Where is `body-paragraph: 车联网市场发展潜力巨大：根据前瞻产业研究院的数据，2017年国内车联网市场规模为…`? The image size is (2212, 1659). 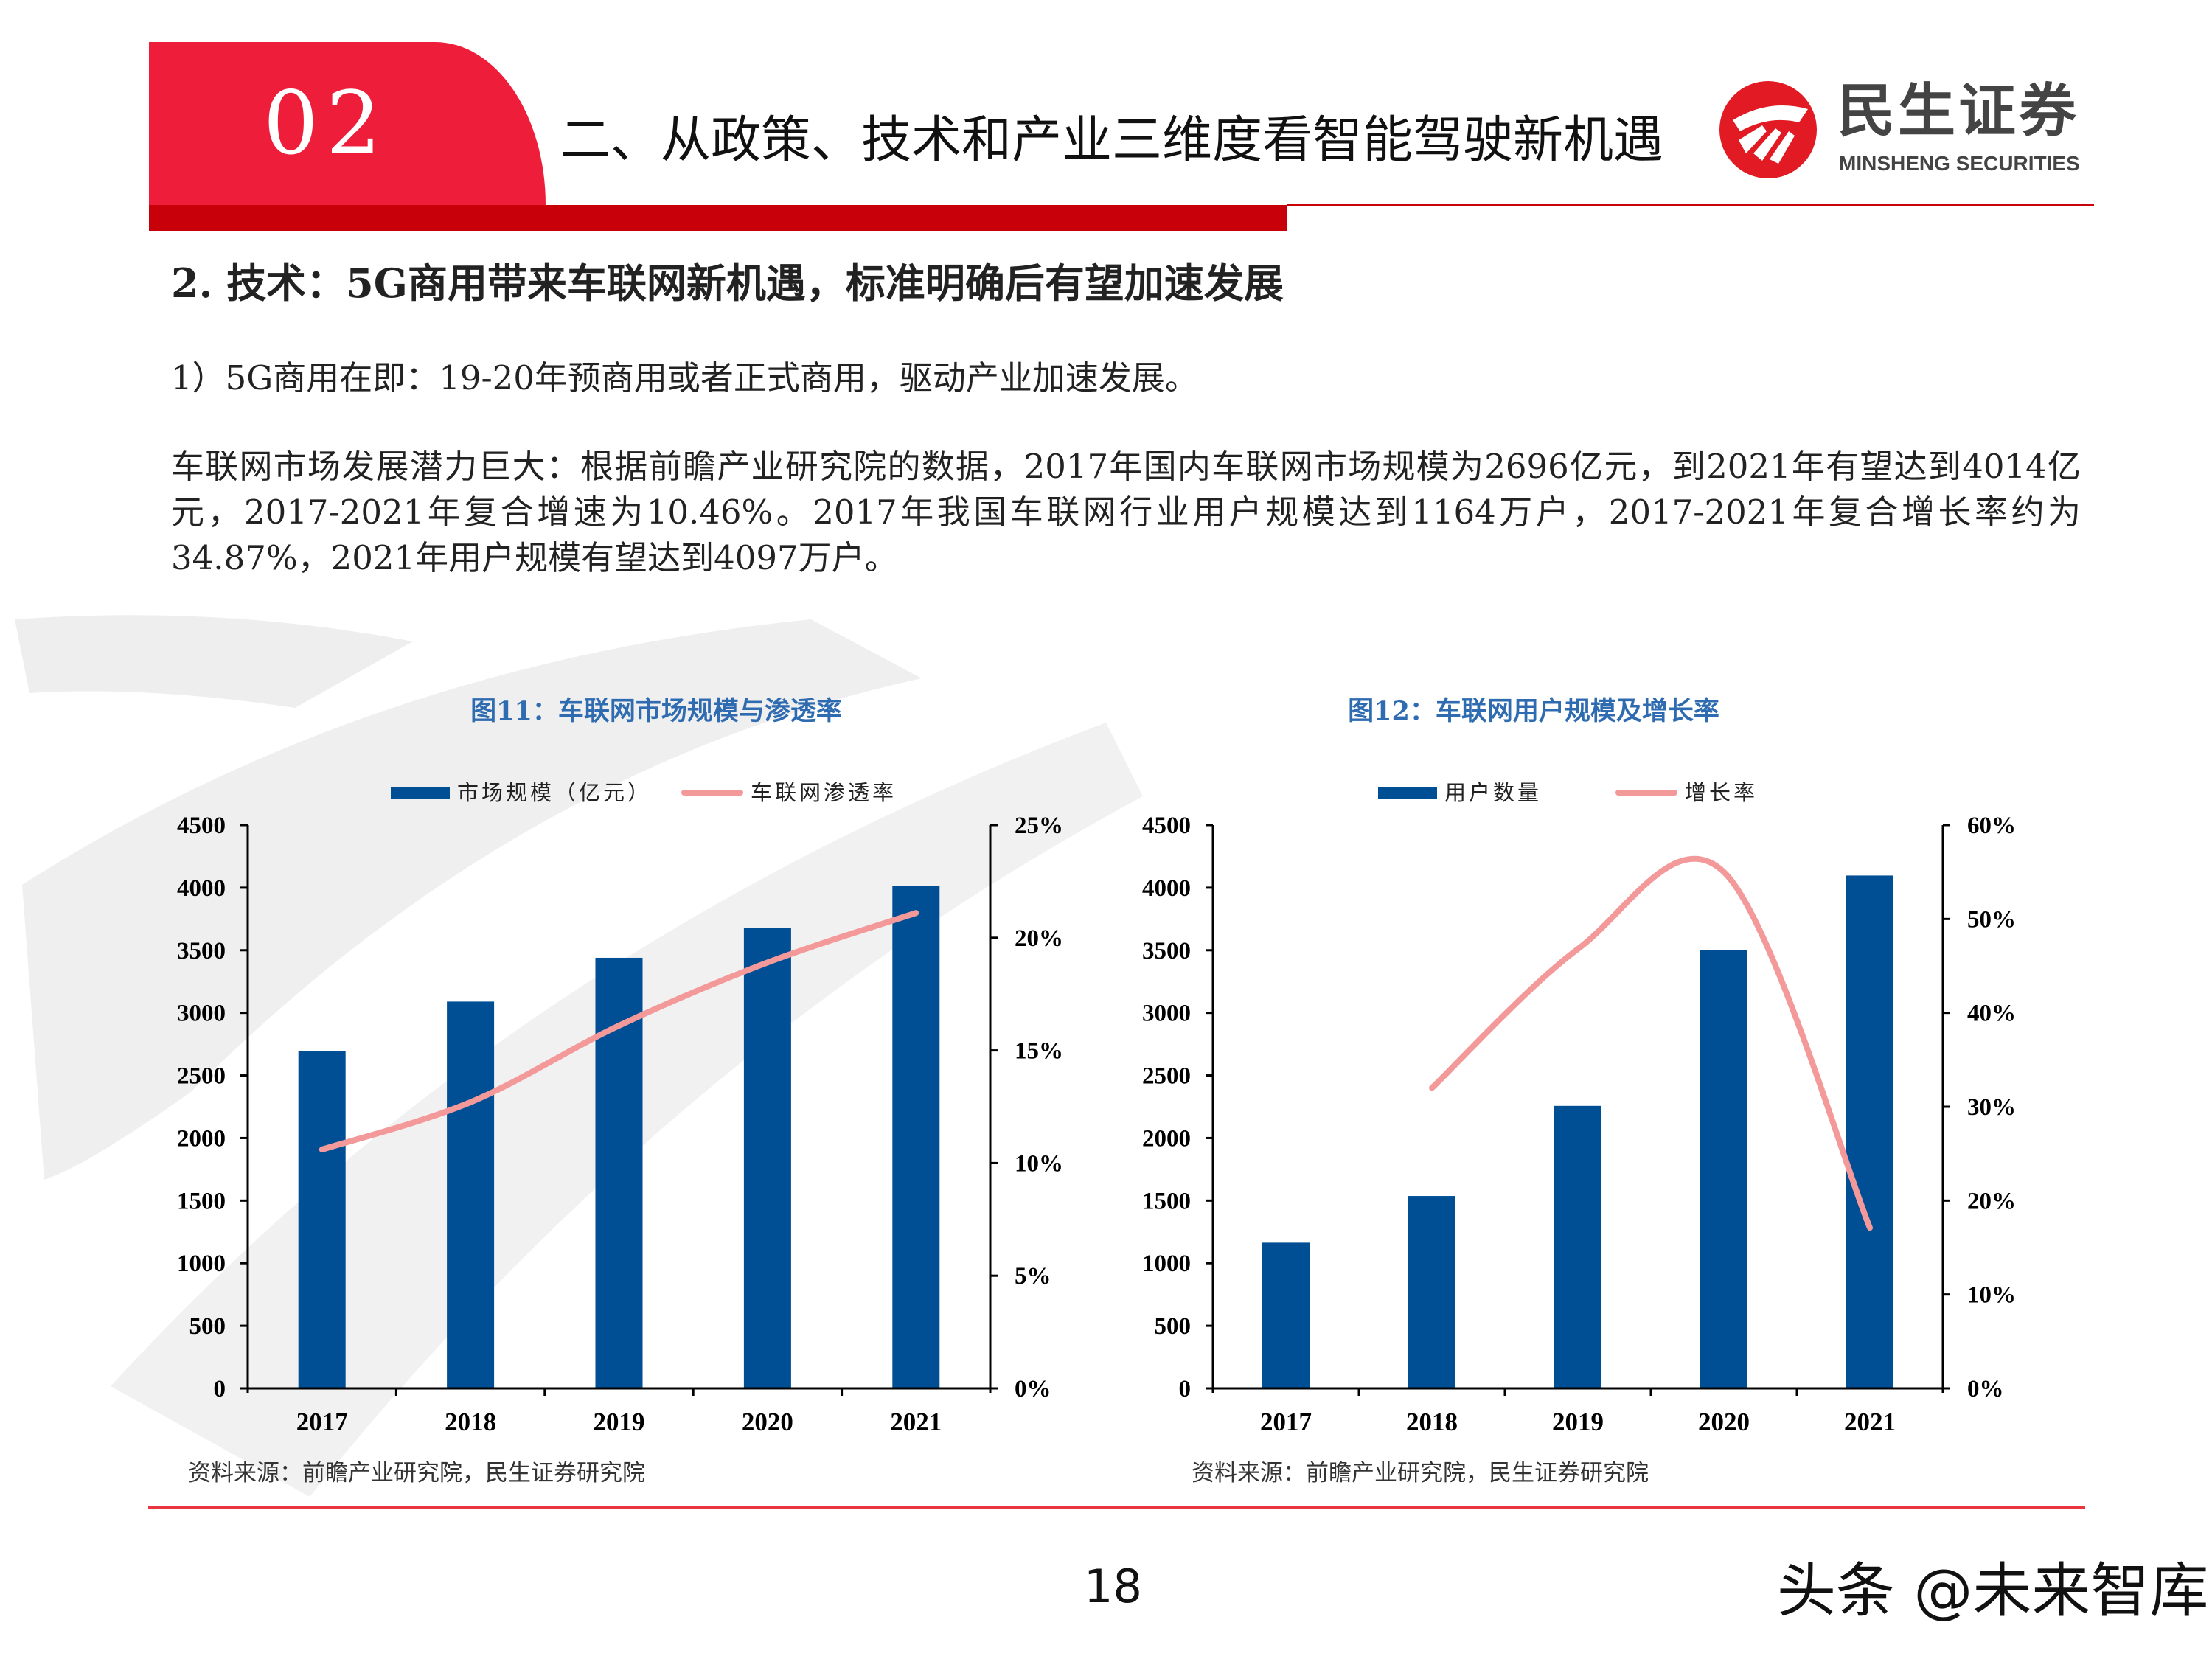
body-paragraph: 车联网市场发展潜力巨大：根据前瞻产业研究院的数据，2017年国内车联网市场规模为… is located at coordinates (1126, 512).